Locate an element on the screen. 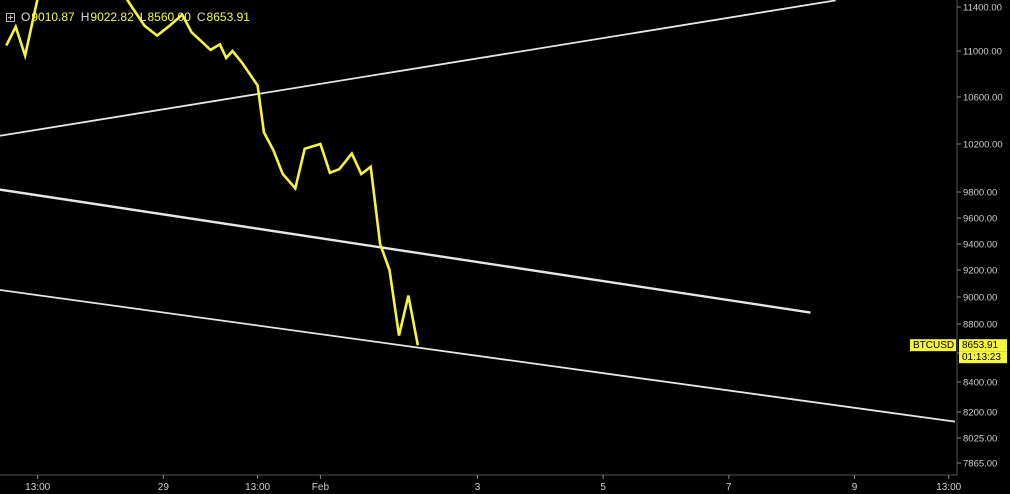  countdown-label: 01:13:23 is located at coordinates (981, 357).